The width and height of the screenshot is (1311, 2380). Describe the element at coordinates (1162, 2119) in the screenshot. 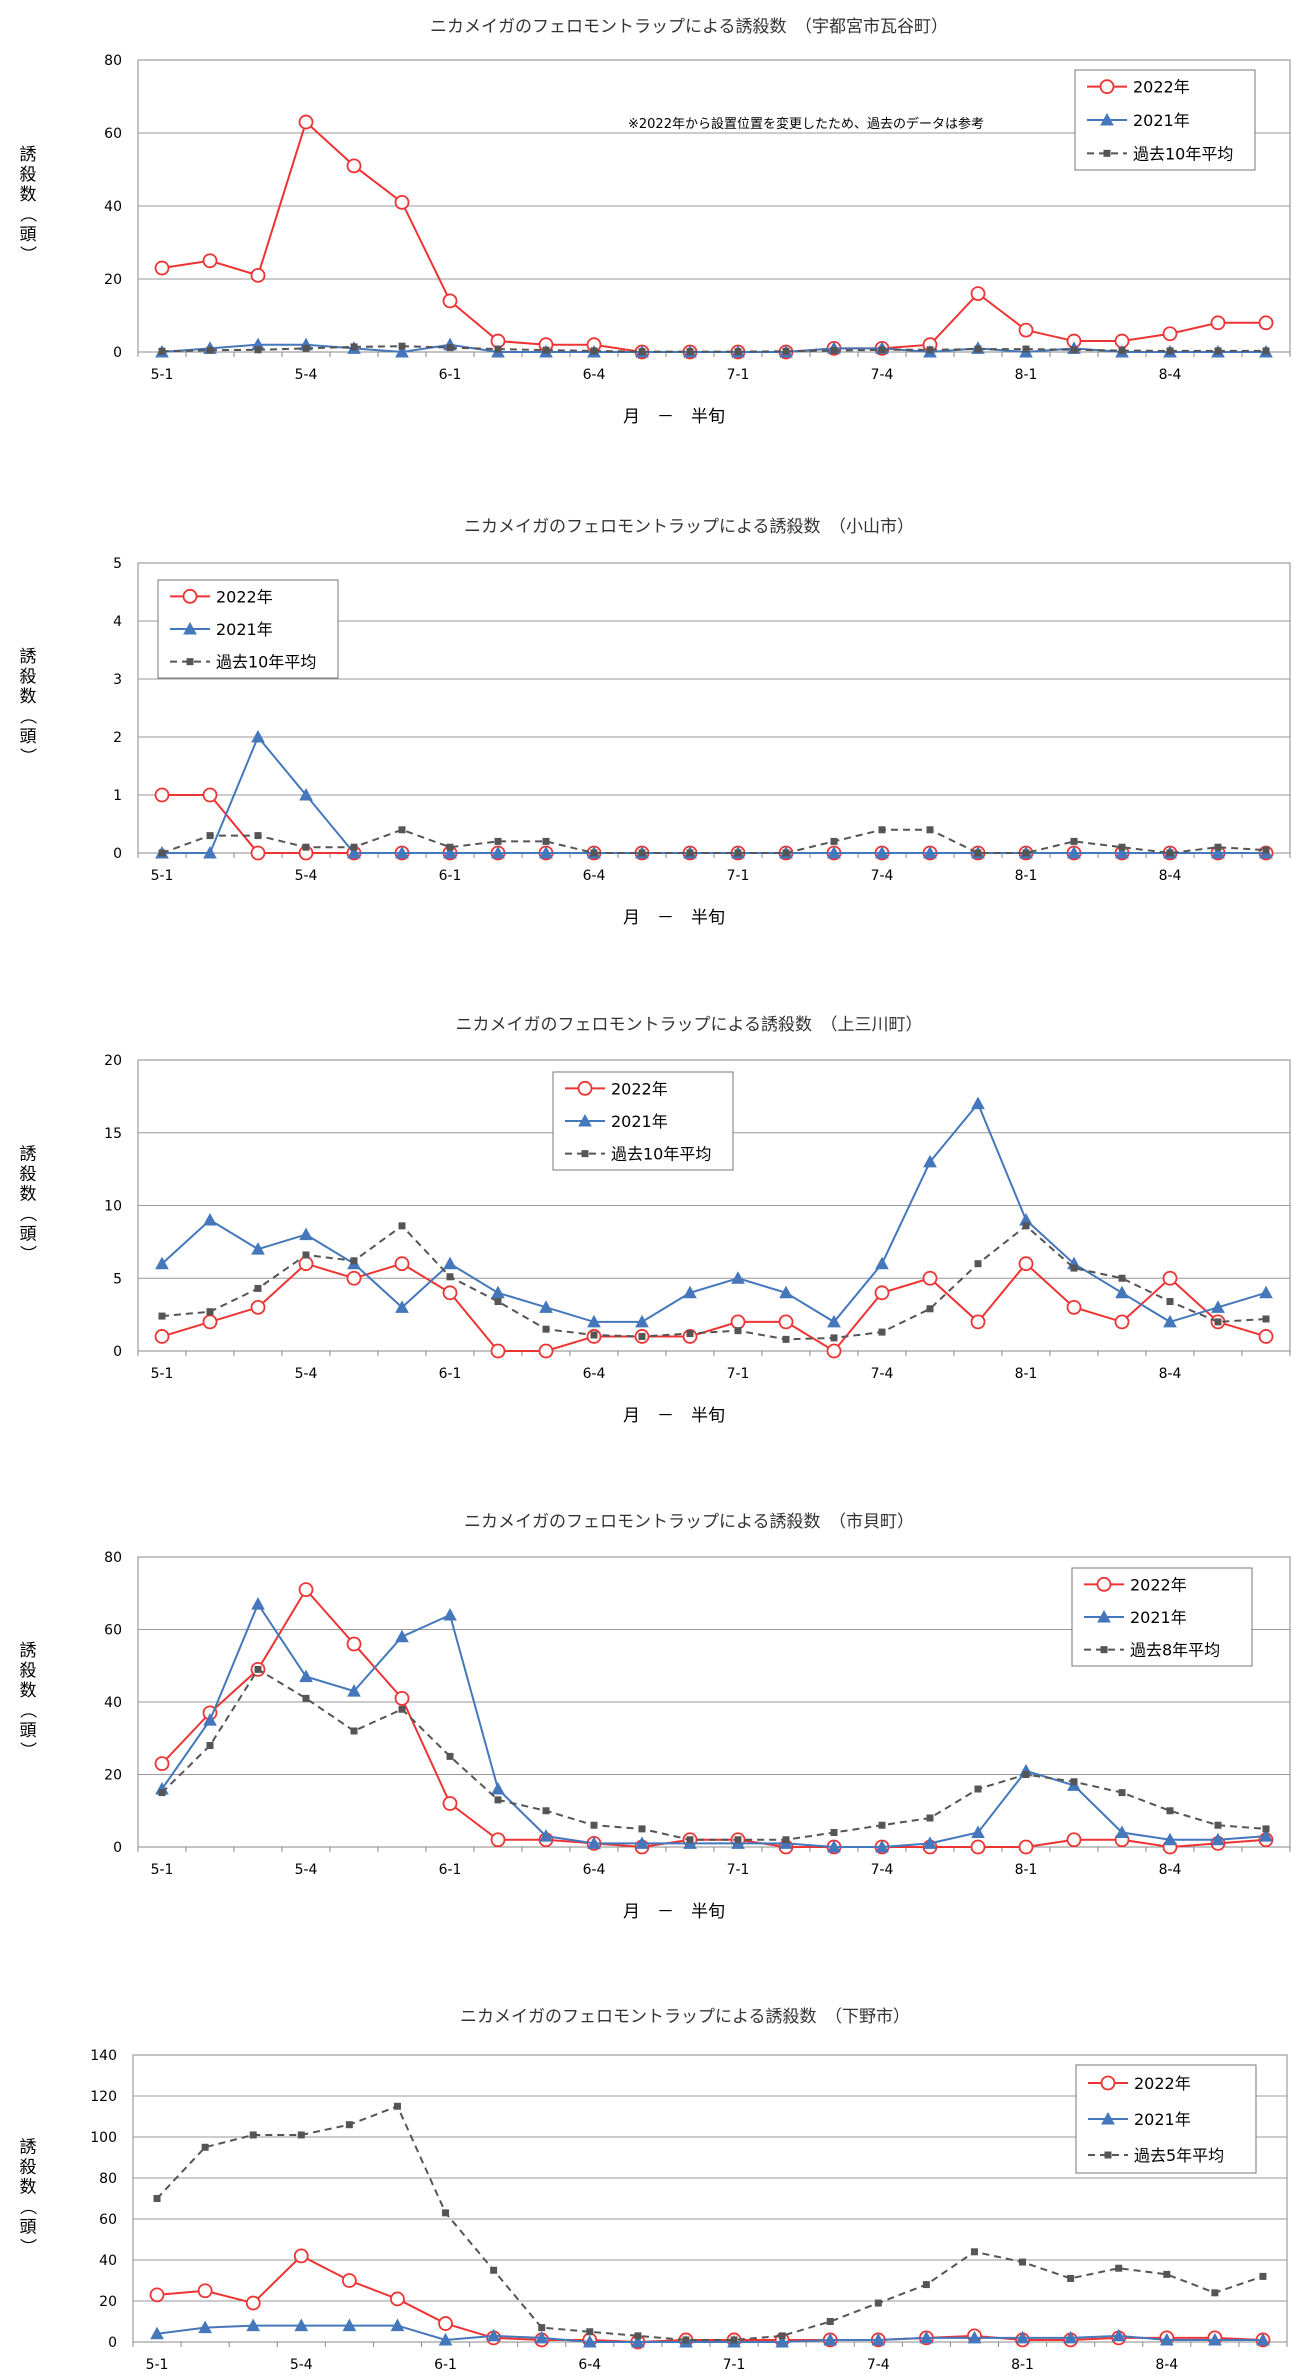

I see `legend-entry: 2021年` at that location.